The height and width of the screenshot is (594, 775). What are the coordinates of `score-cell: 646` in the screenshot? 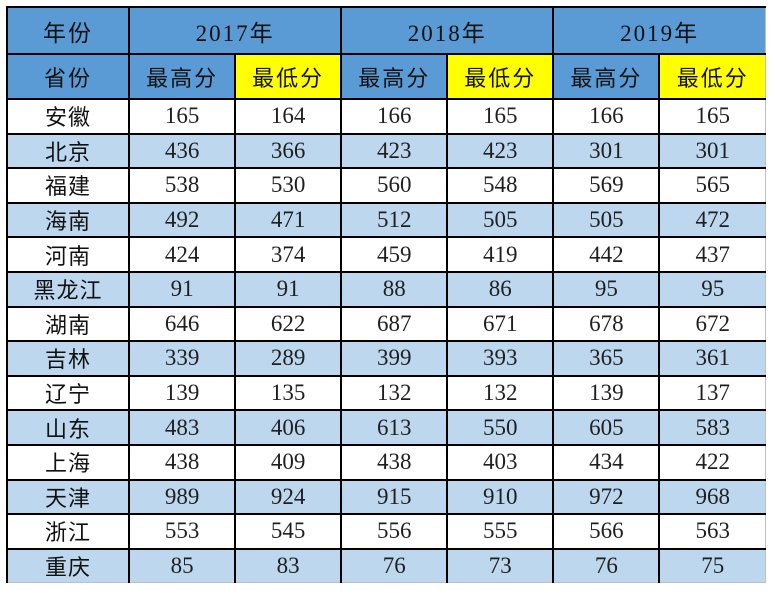 It's located at (182, 324).